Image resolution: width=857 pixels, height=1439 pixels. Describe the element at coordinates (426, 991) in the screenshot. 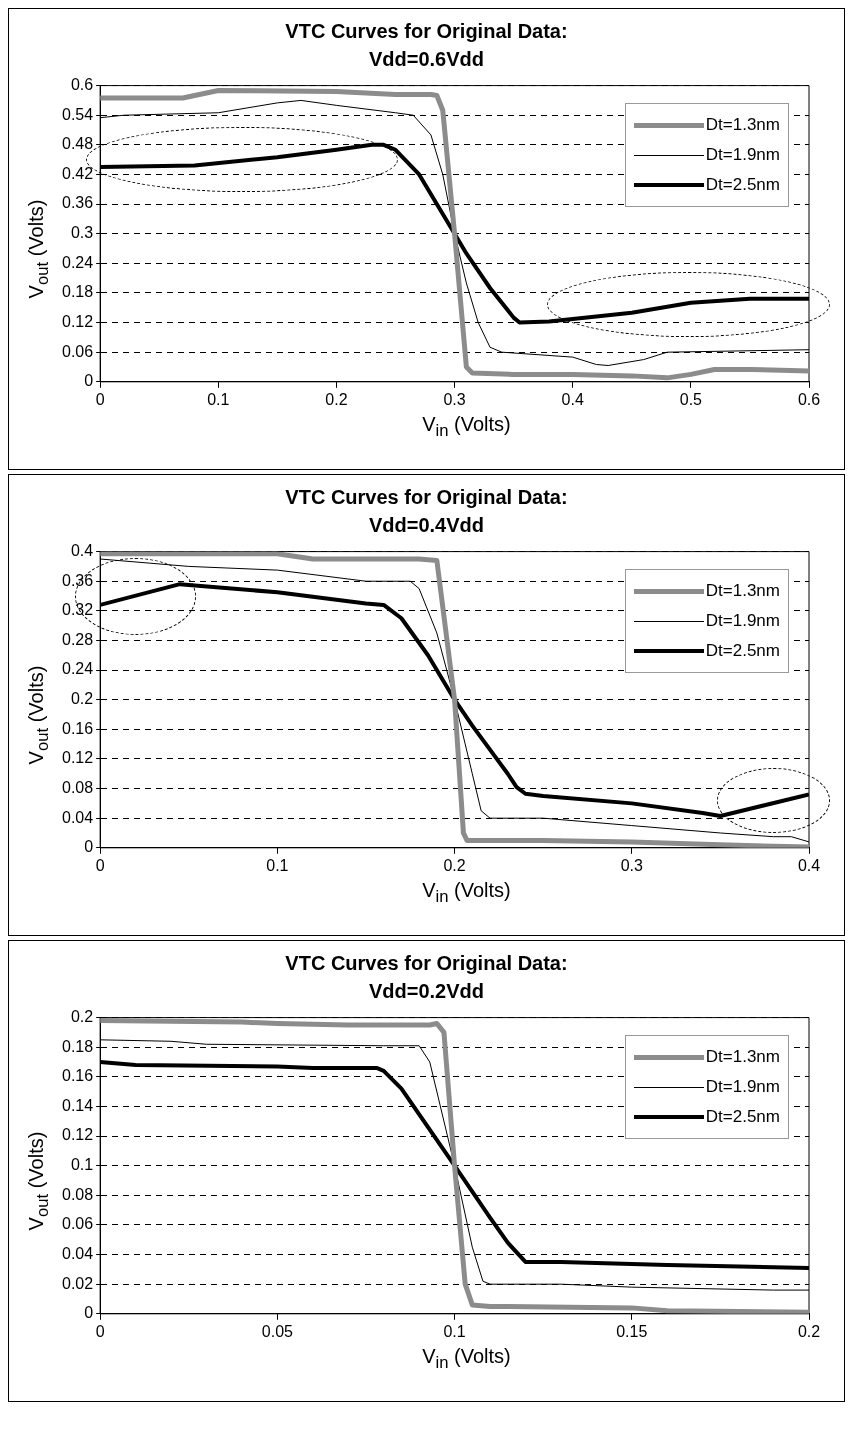

I see `chart-subtitle: Vdd=0.2Vdd` at that location.